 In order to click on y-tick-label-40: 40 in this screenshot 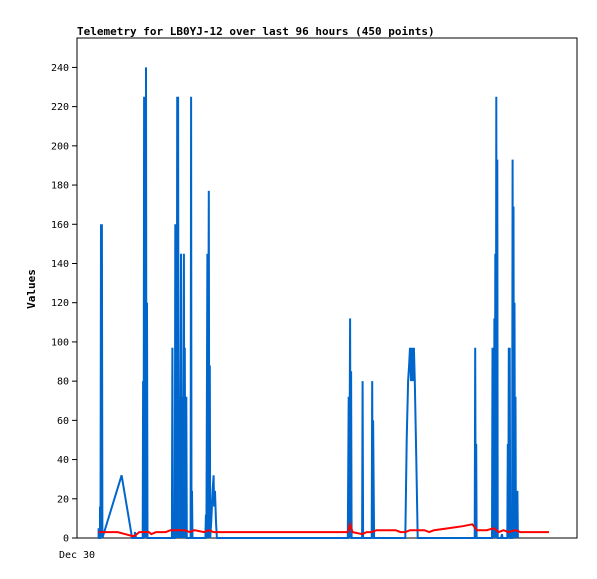, I will do `click(63, 460)`.